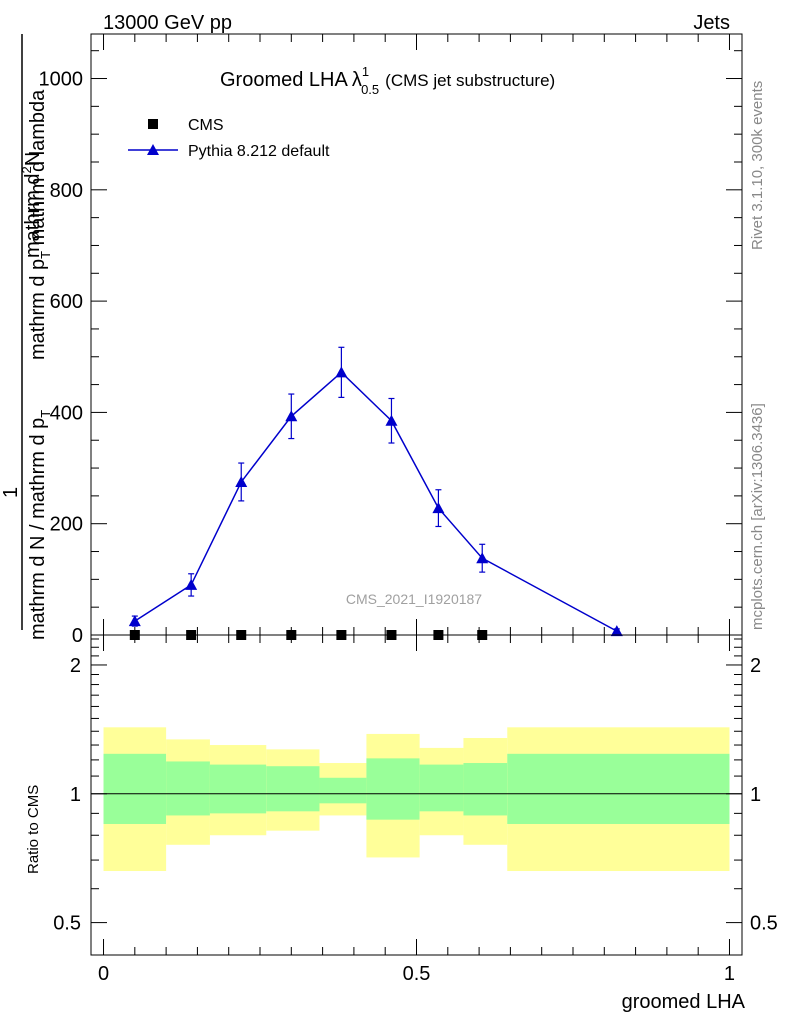  I want to click on main-y-tick-label: 800, so click(66, 191).